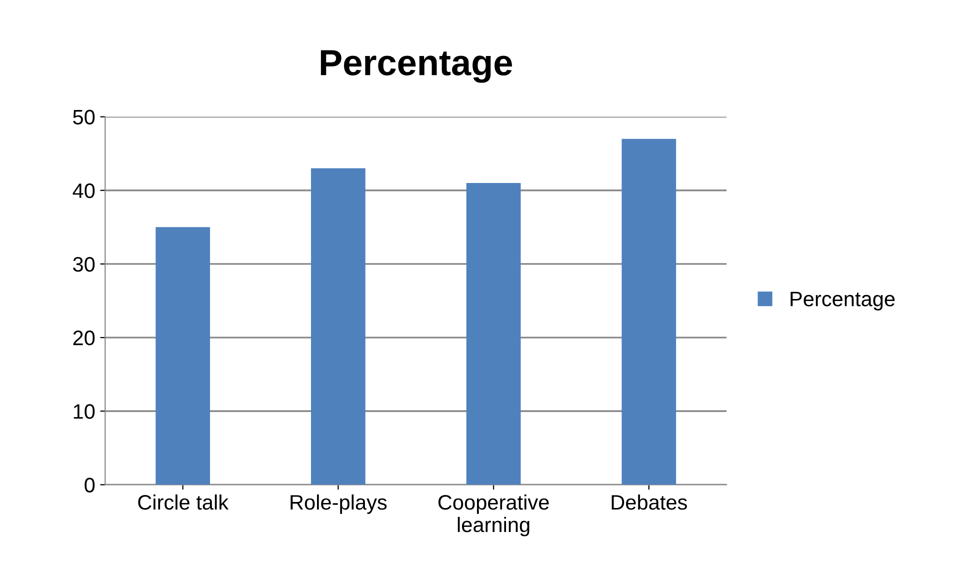 The image size is (956, 584). I want to click on x-tick-label: Circle talk, so click(183, 502).